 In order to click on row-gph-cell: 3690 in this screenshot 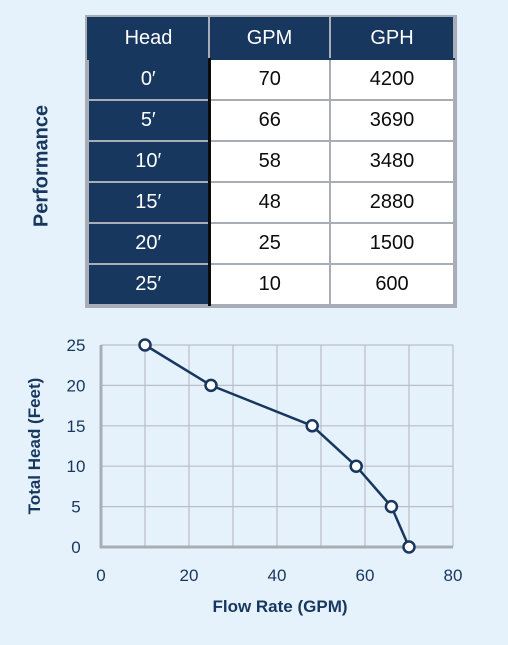, I will do `click(392, 120)`.